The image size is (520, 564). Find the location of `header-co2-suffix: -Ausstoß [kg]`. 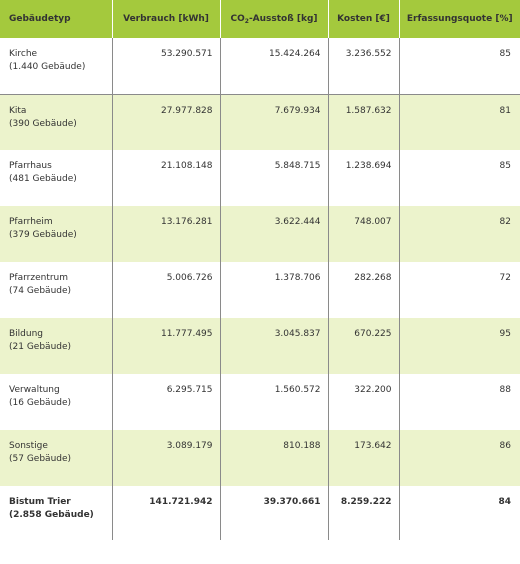

header-co2-suffix: -Ausstoß [kg] is located at coordinates (283, 19).